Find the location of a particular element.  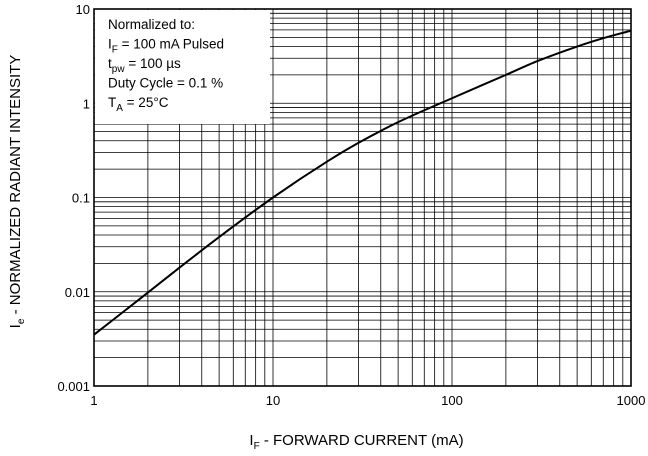

x-axis-title: IF - FORWARD CURRENT (mA) is located at coordinates (356, 442).